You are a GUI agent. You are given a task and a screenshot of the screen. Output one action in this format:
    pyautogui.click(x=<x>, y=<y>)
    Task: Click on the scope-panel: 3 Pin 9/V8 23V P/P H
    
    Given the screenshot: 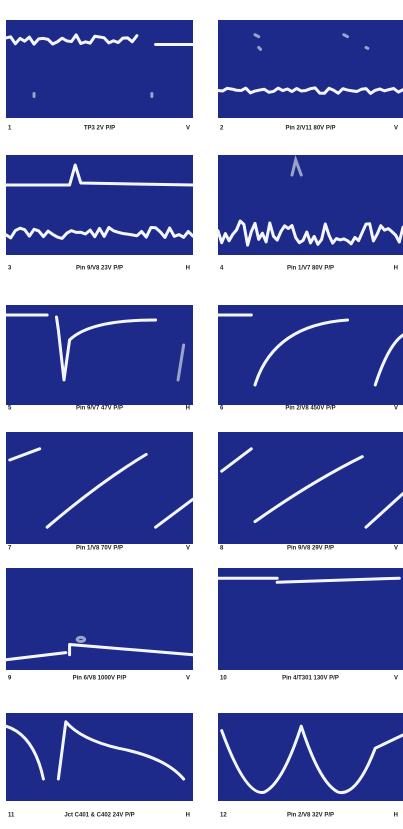 What is the action you would take?
    pyautogui.click(x=99, y=213)
    